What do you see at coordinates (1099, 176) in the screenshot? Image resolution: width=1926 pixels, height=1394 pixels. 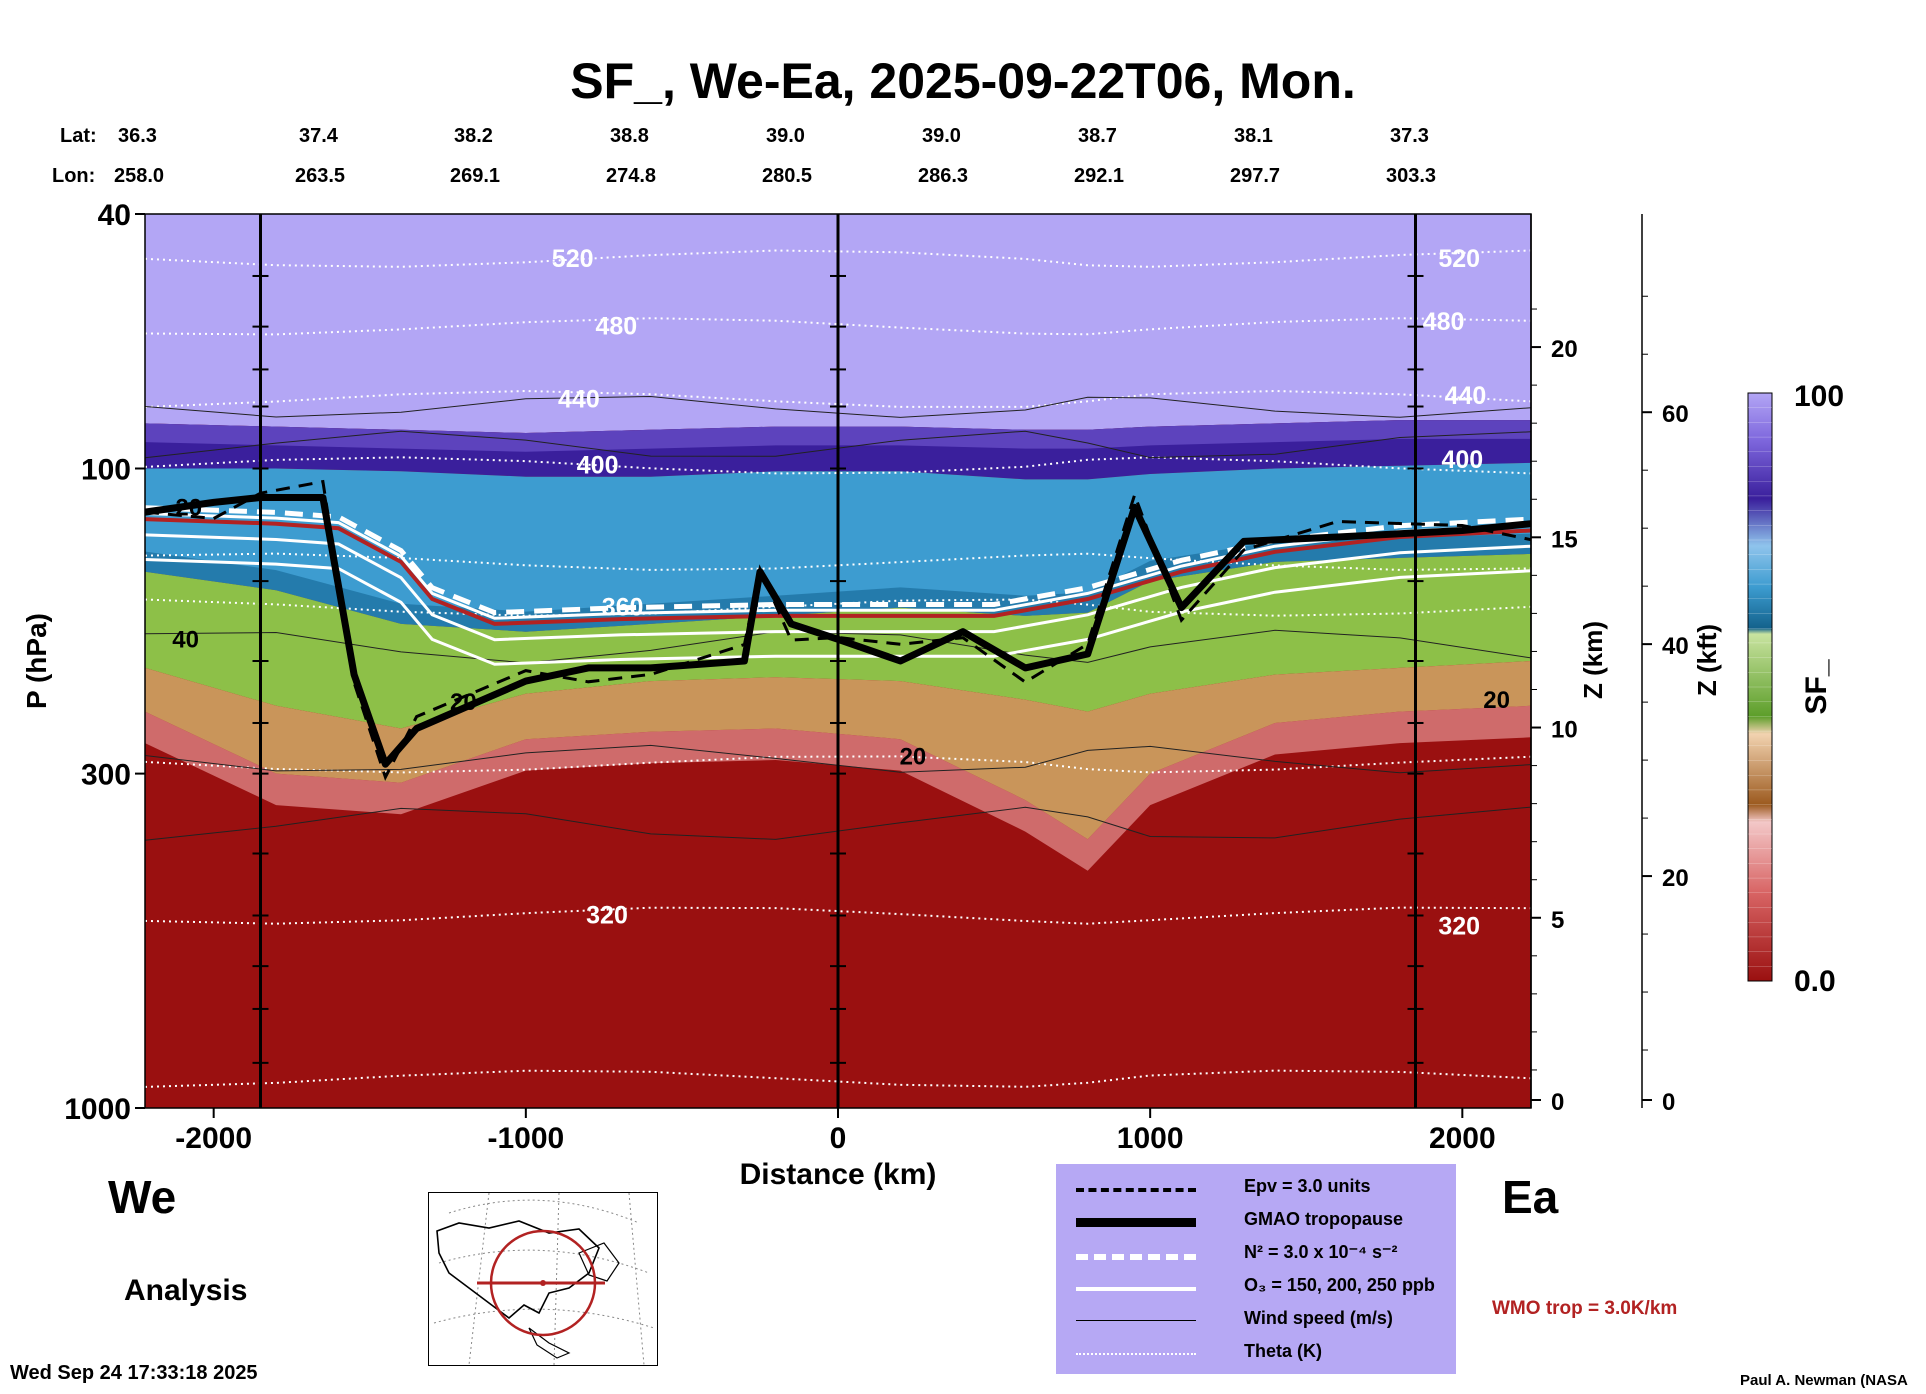 I see `lon-value: 292.1` at bounding box center [1099, 176].